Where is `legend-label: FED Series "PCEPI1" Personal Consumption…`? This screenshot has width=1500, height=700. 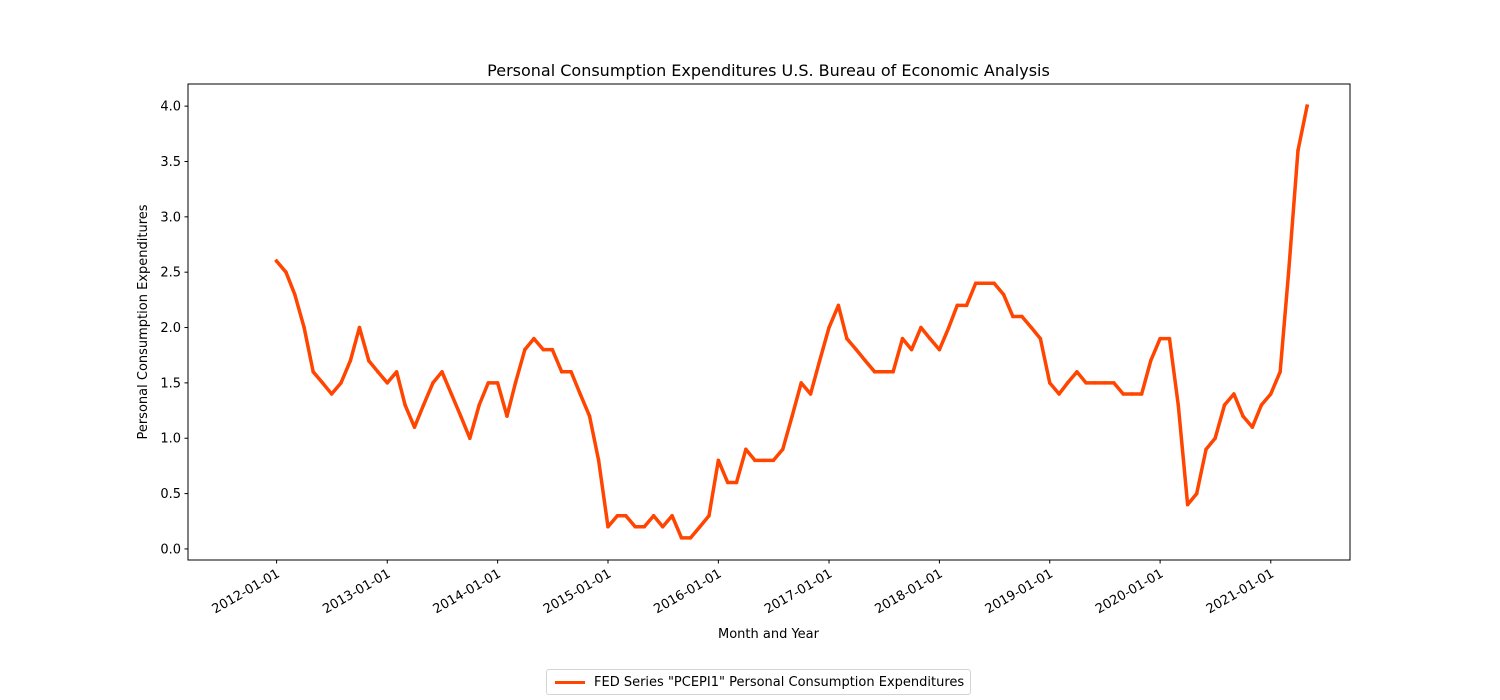 legend-label: FED Series "PCEPI1" Personal Consumption… is located at coordinates (779, 682).